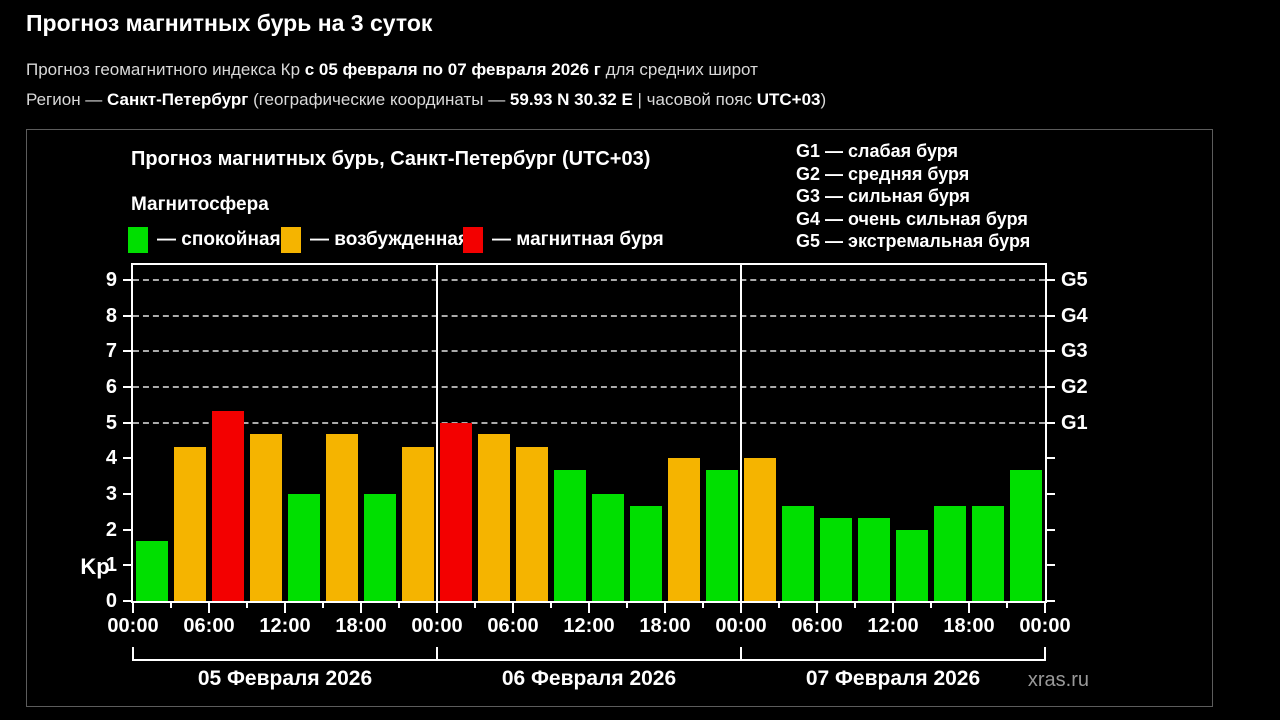 This screenshot has width=1280, height=720. Describe the element at coordinates (883, 173) in the screenshot. I see `g-legend-line: G2 — средняя буря` at that location.